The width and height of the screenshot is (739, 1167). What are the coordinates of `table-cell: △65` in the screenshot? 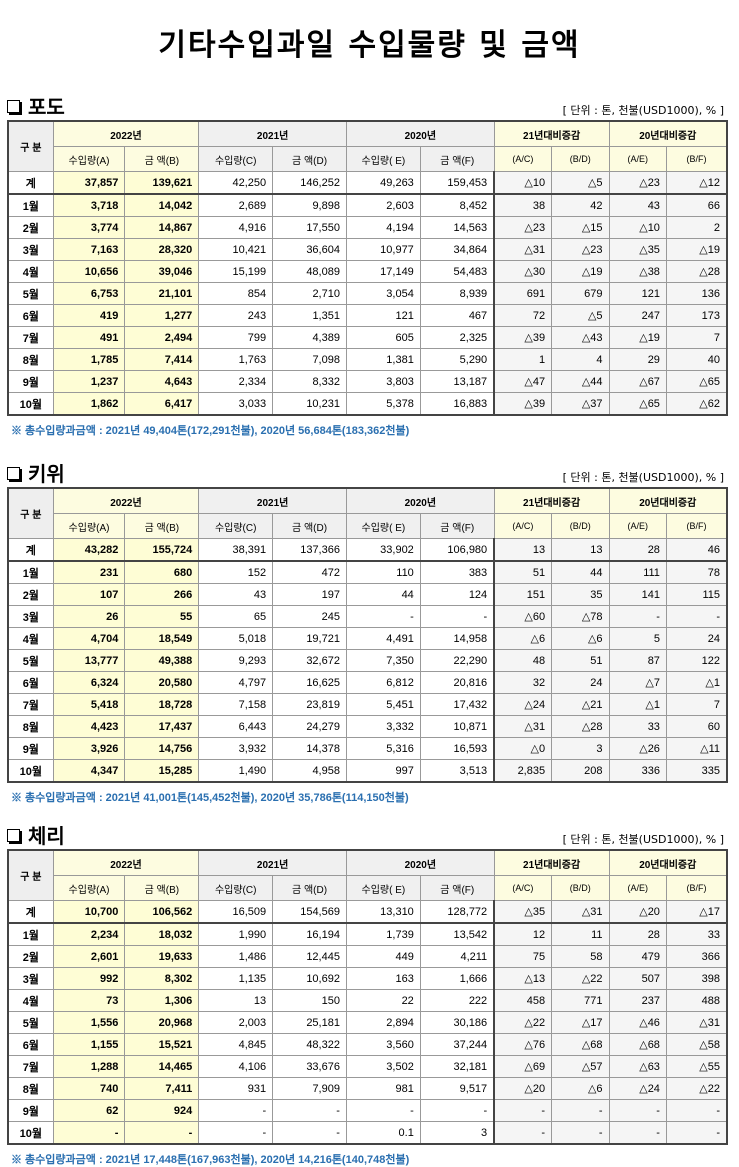 It's located at (637, 404).